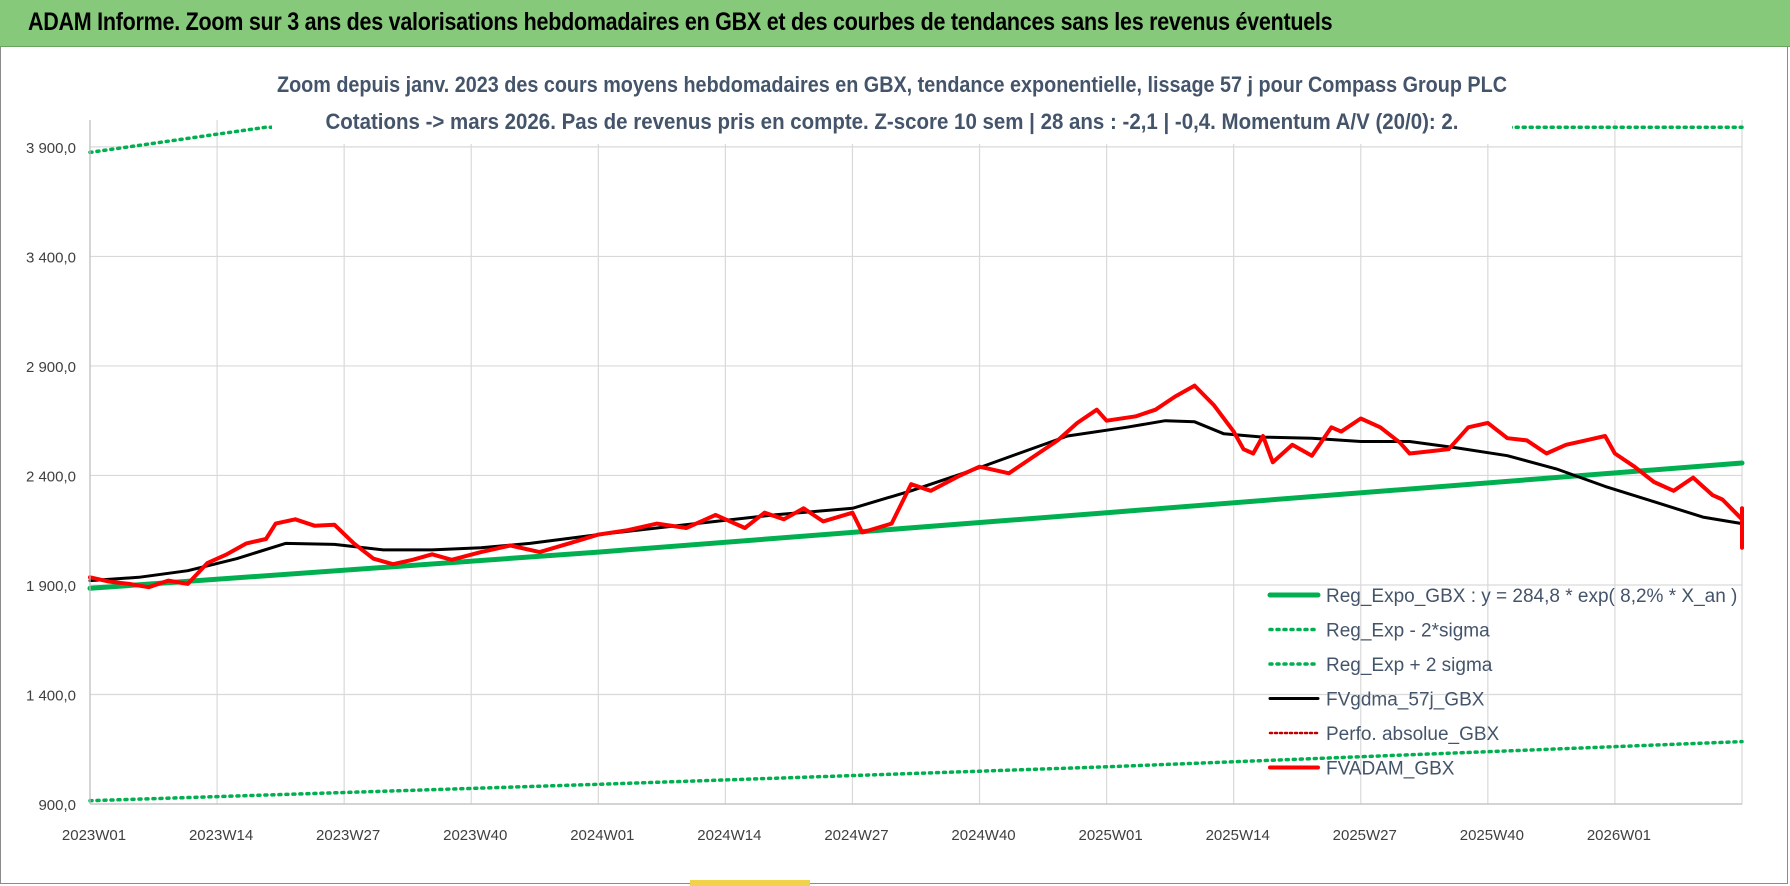 The image size is (1790, 886). Describe the element at coordinates (221, 835) in the screenshot. I see `x-tick-label: 2023W14` at that location.